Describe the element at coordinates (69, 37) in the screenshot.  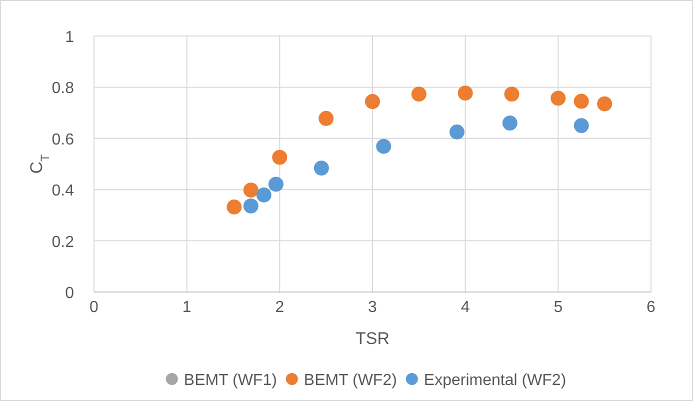
I see `y-tick-label: 1` at that location.